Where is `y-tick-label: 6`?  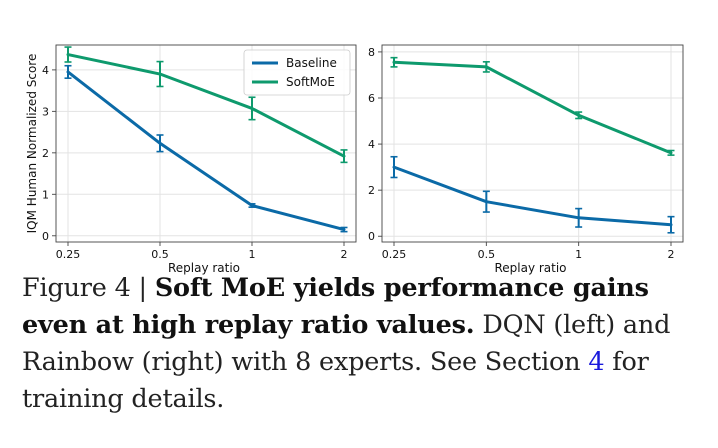
y-tick-label: 6 is located at coordinates (371, 98).